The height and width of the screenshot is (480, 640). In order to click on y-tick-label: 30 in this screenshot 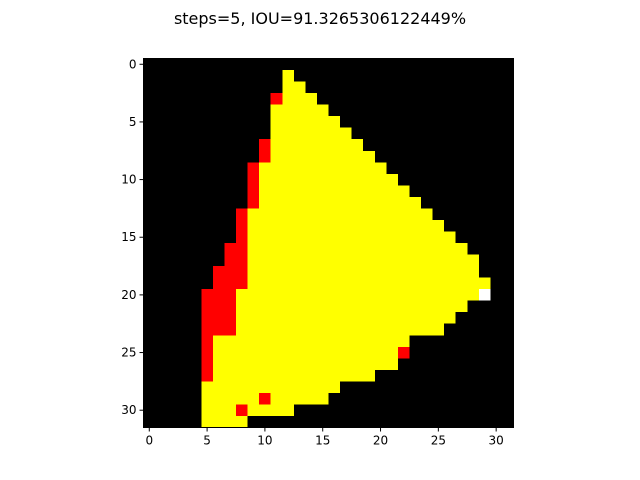, I will do `click(128, 410)`.